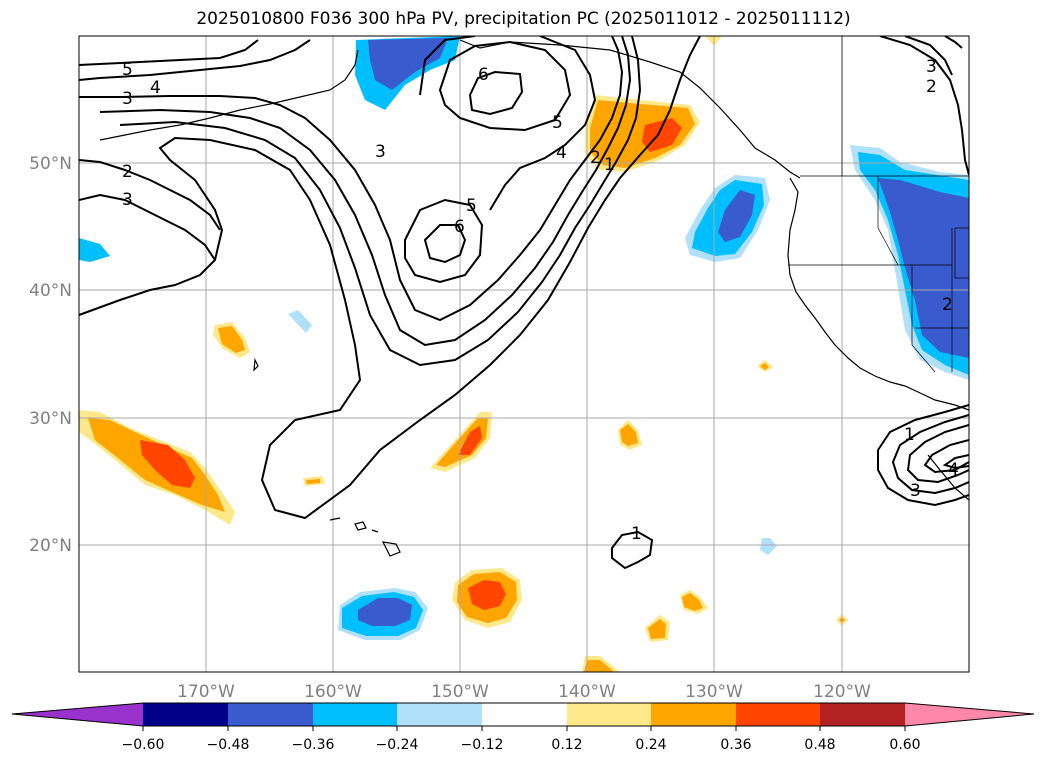 This screenshot has height=765, width=1047. What do you see at coordinates (482, 745) in the screenshot?
I see `colorbar-tick-label: −0.12` at bounding box center [482, 745].